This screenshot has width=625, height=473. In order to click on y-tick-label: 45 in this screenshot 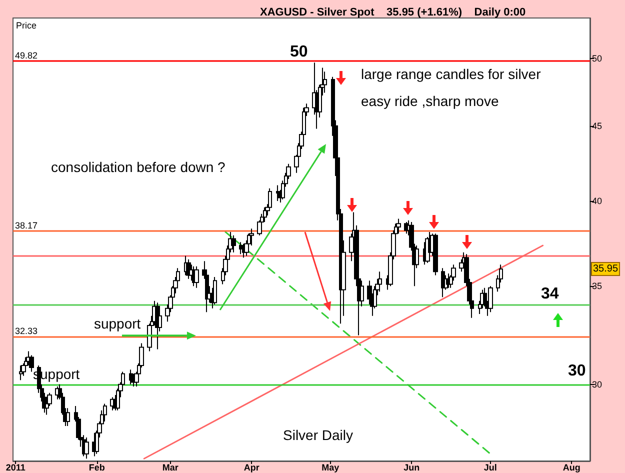, I will do `click(597, 125)`.